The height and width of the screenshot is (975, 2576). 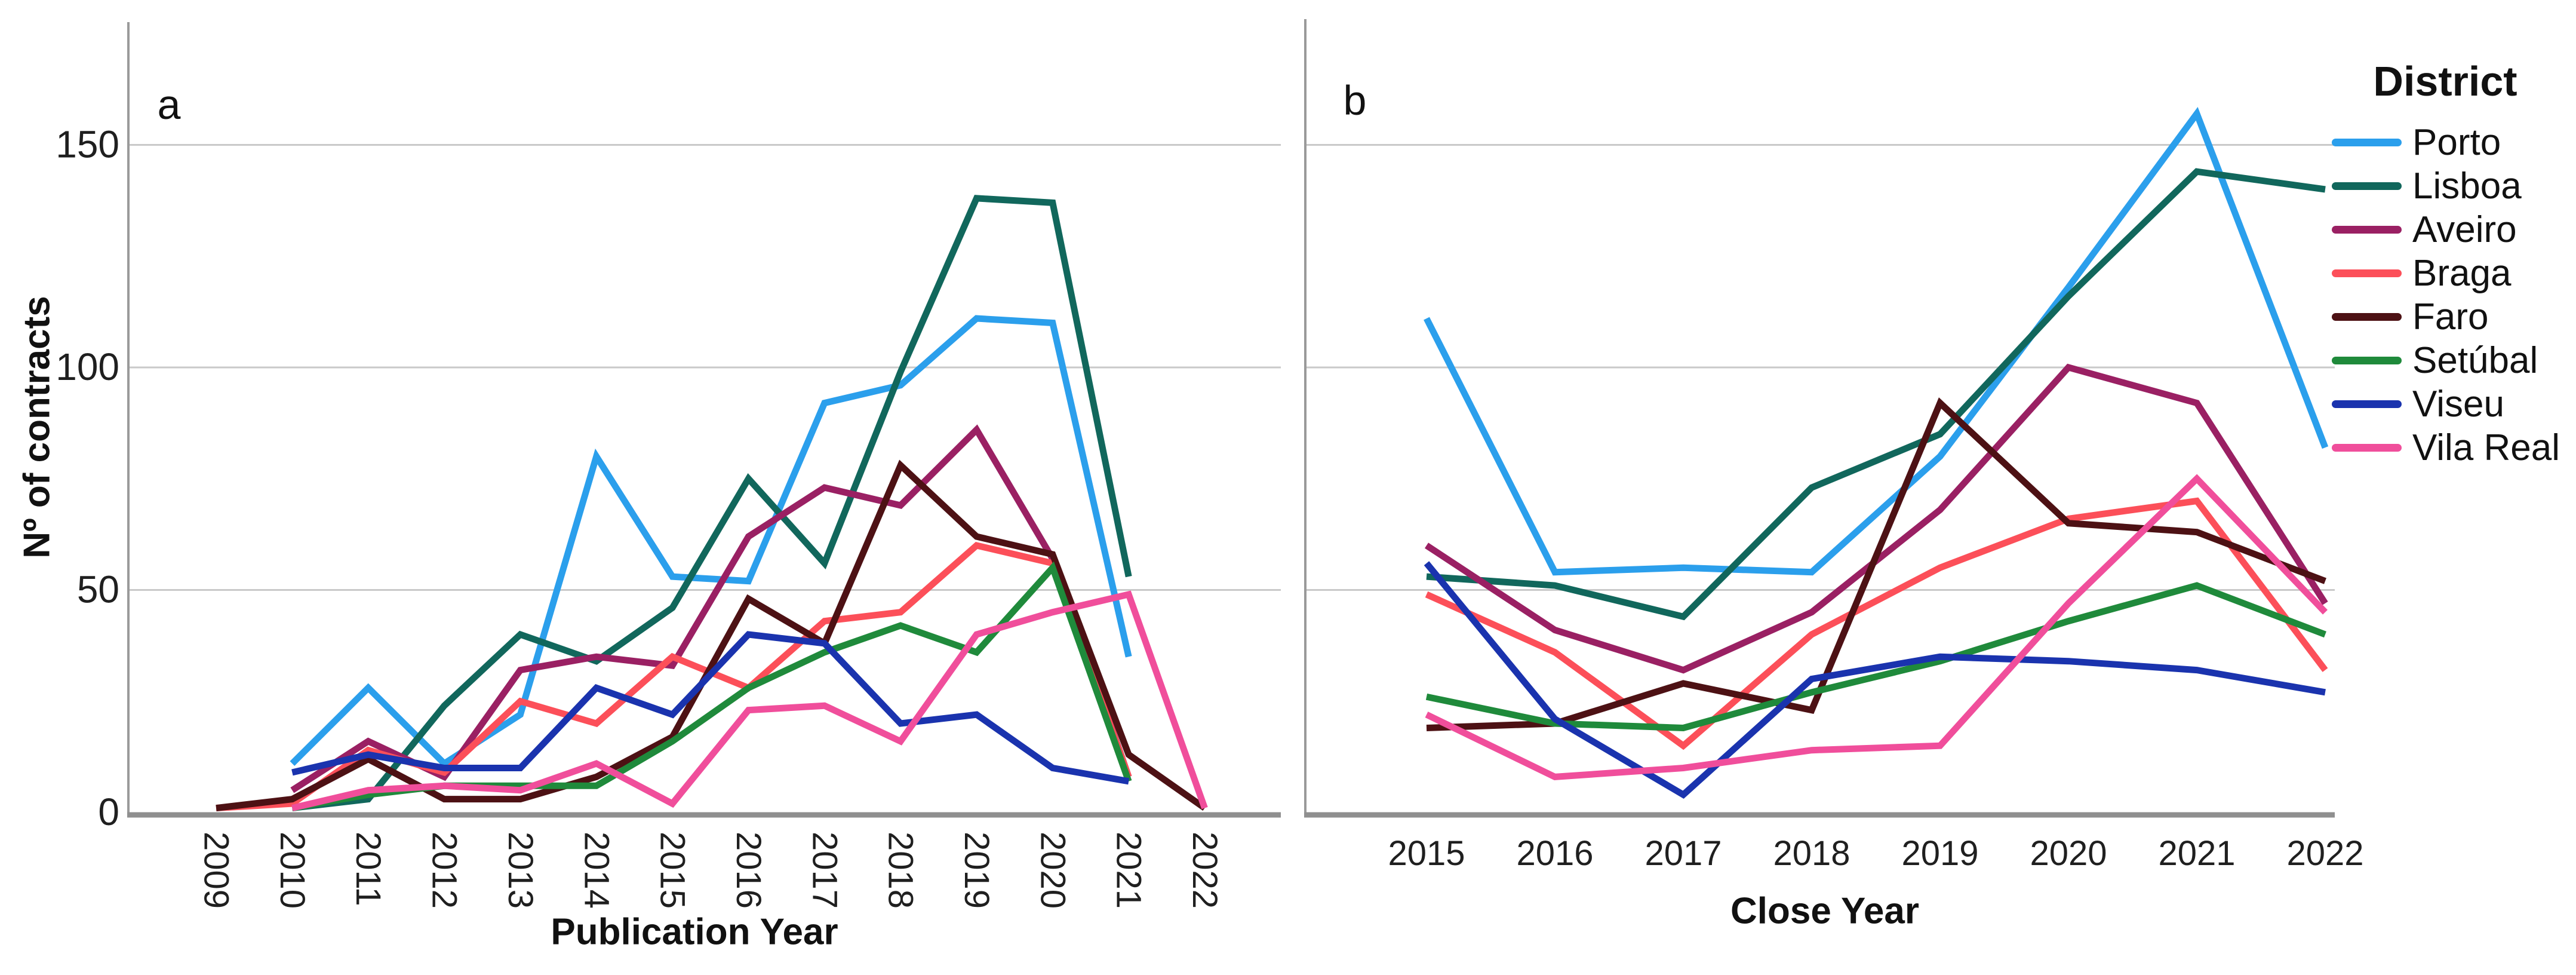 I want to click on legend-label: Vila Real, so click(x=2486, y=447).